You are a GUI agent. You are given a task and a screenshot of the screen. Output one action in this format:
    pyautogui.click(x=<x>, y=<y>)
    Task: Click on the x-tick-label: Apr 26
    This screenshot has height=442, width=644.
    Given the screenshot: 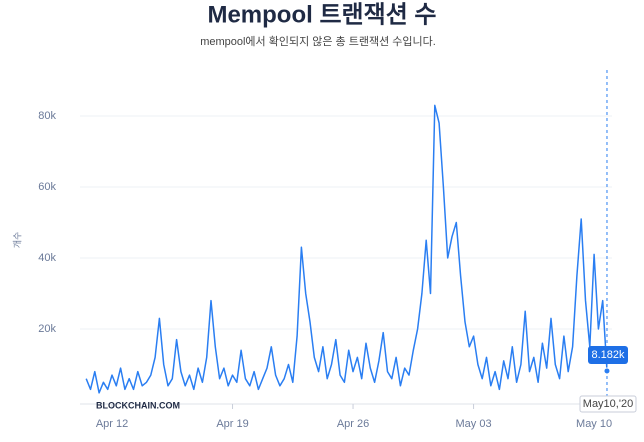 What is the action you would take?
    pyautogui.click(x=353, y=424)
    